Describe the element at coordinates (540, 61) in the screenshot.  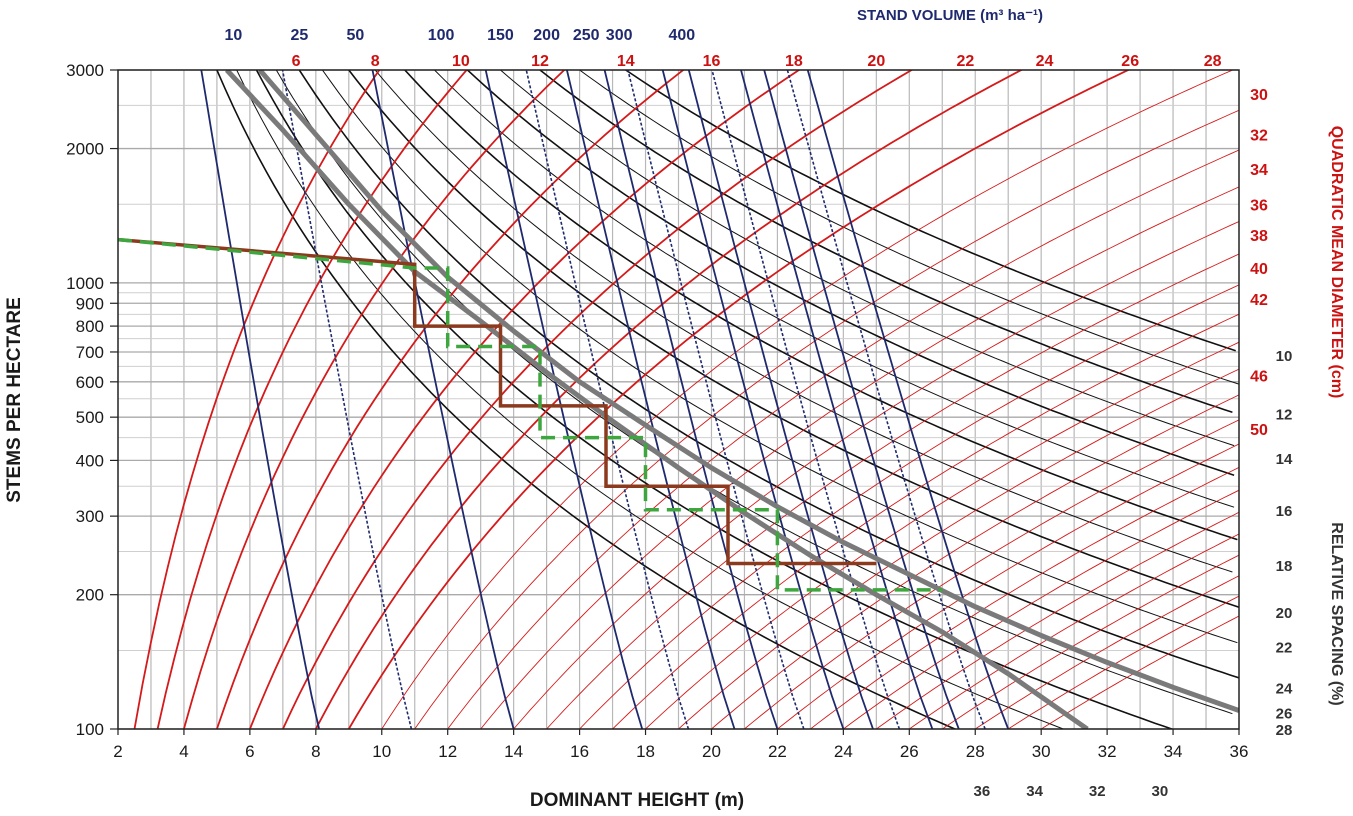
I see `qmd-top-label: 12` at that location.